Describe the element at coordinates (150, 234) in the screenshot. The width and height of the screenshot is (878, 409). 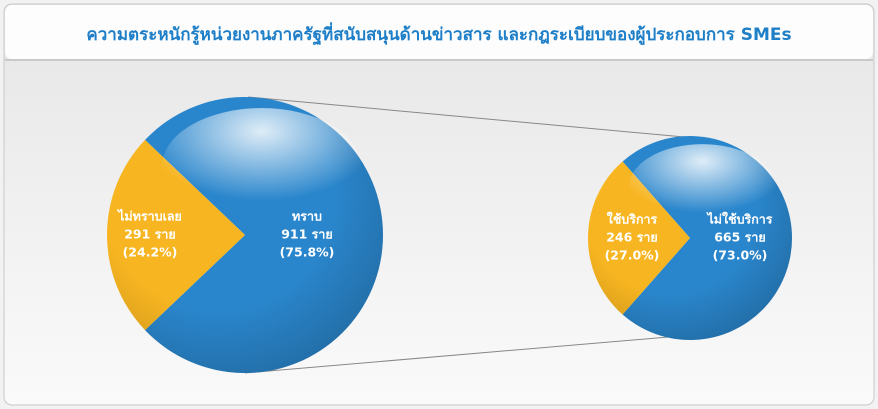
I see `slice-label: 291 ราย` at that location.